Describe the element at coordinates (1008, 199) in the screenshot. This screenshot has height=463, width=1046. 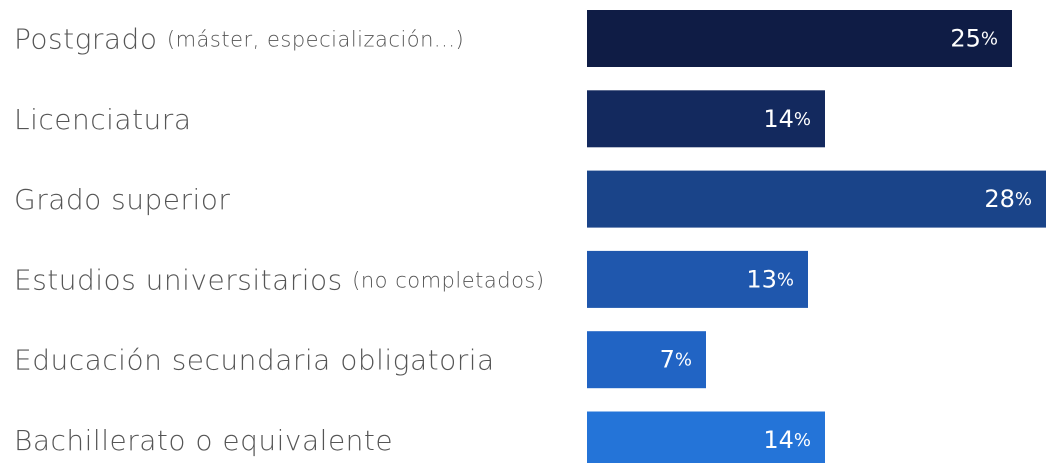
I see `value-label: 28%` at that location.